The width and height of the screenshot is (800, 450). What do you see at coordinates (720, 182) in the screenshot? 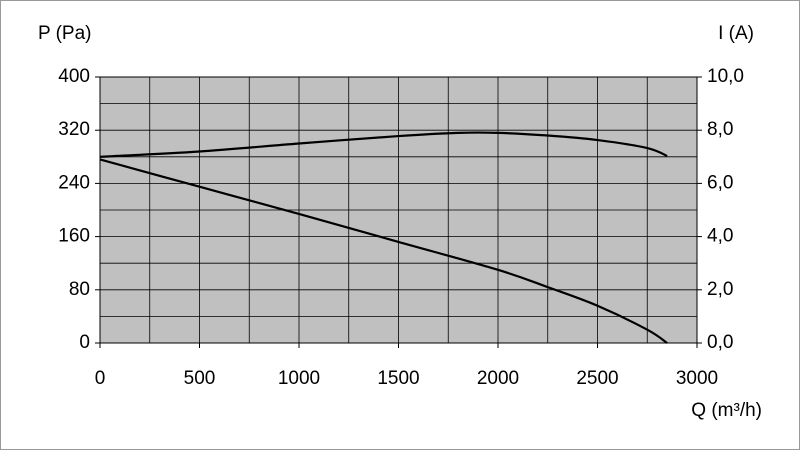
I see `y2-tick-label: 6,0` at bounding box center [720, 182].